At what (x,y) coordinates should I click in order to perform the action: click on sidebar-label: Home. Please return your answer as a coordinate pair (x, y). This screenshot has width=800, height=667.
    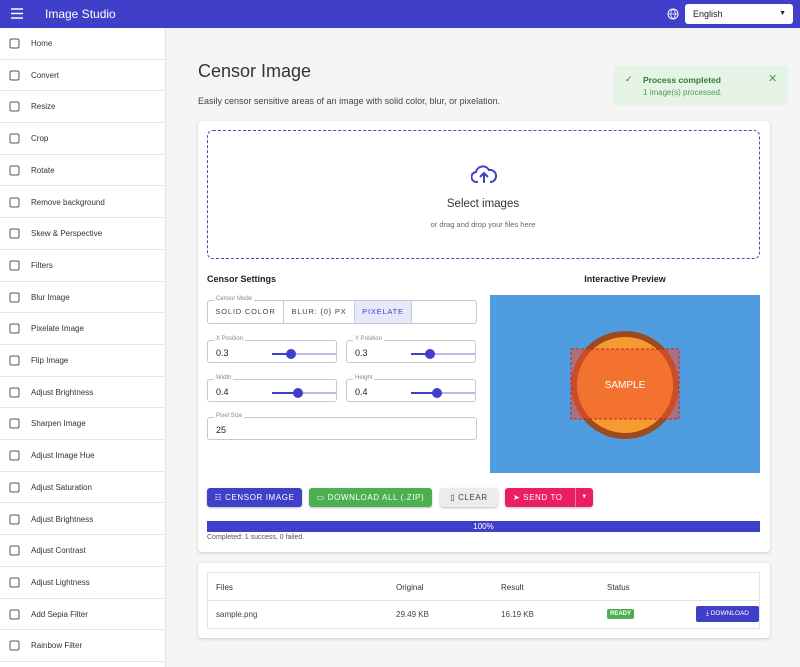
    Looking at the image, I should click on (42, 43).